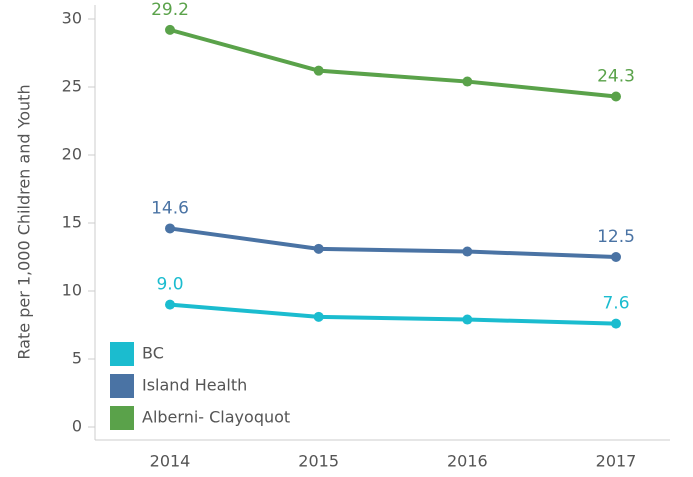  Describe the element at coordinates (72, 154) in the screenshot. I see `y-tick-label: 20` at that location.